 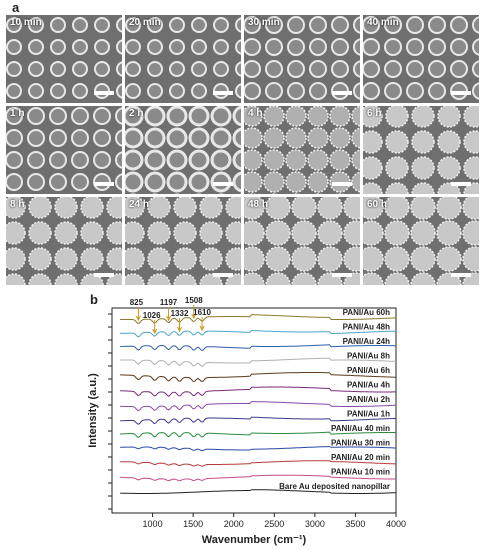 What do you see at coordinates (17, 113) in the screenshot?
I see `sem-tile-label: 1 h` at bounding box center [17, 113].